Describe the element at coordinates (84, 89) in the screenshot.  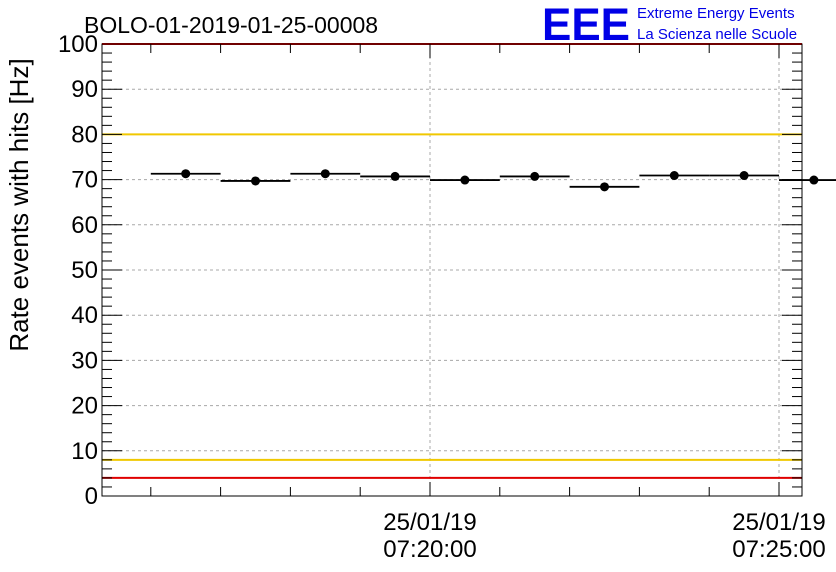
I see `y-tick-label: 90` at that location.